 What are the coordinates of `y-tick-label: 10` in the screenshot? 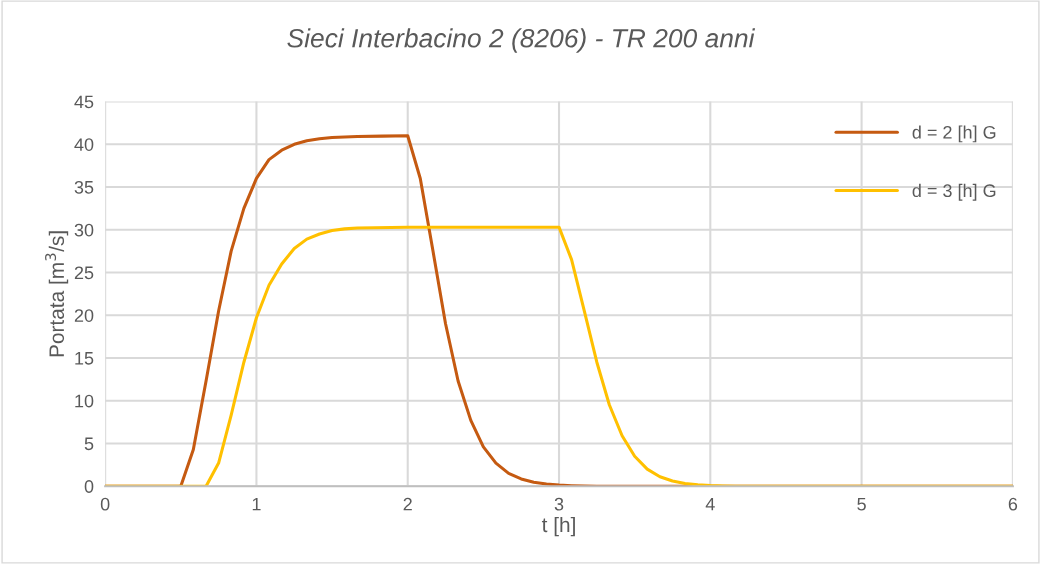 It's located at (84, 401).